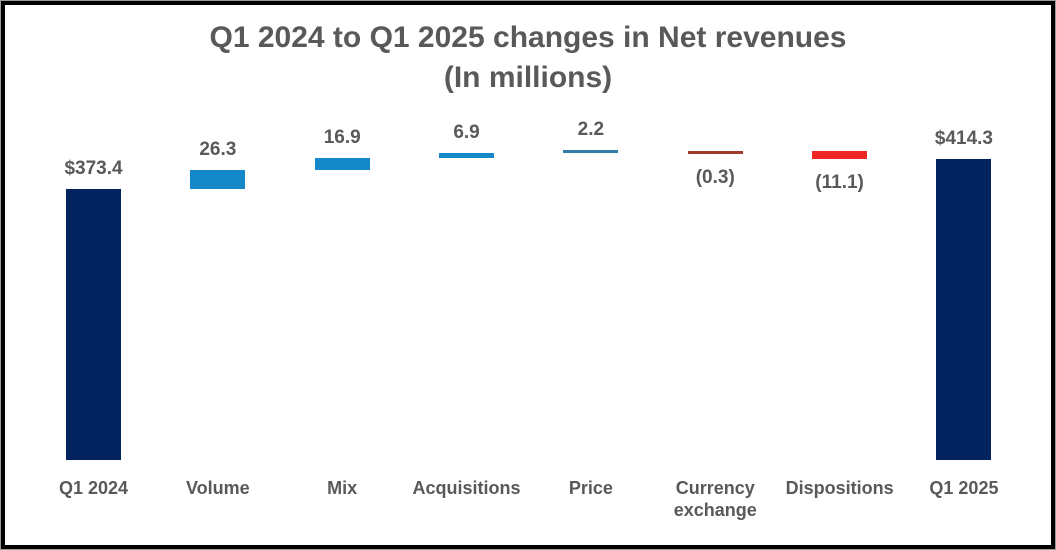 This screenshot has width=1056, height=550. Describe the element at coordinates (218, 488) in the screenshot. I see `category-label-volume: Volume` at that location.